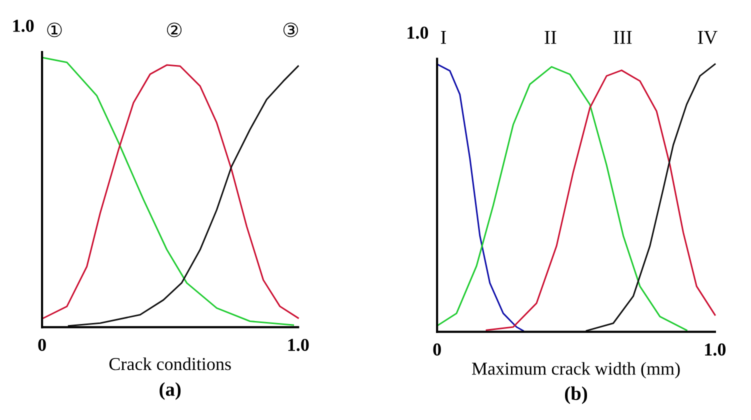 Image resolution: width=751 pixels, height=420 pixels. What do you see at coordinates (708, 37) in the screenshot?
I see `series-label: IV` at bounding box center [708, 37].